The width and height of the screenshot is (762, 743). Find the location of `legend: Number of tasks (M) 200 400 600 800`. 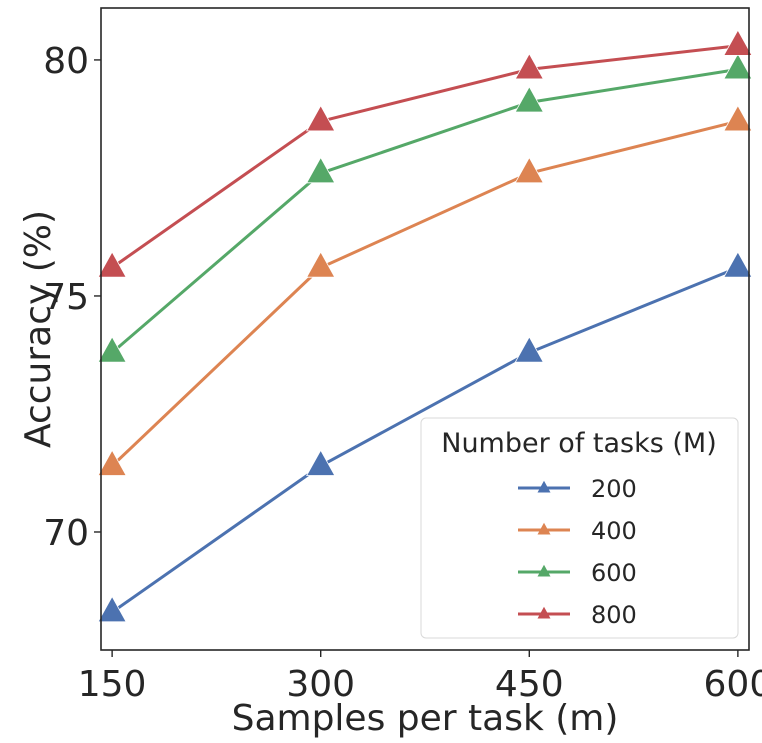

legend: Number of tasks (M) 200 400 600 800 is located at coordinates (579, 528).